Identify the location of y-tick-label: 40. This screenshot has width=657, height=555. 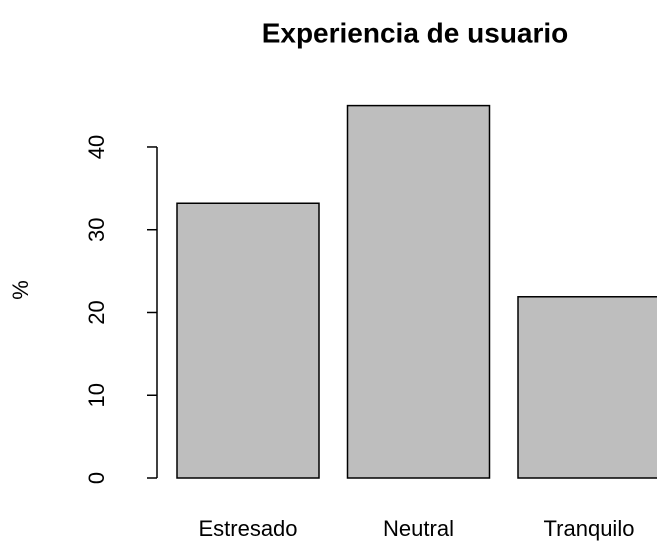
(96, 147).